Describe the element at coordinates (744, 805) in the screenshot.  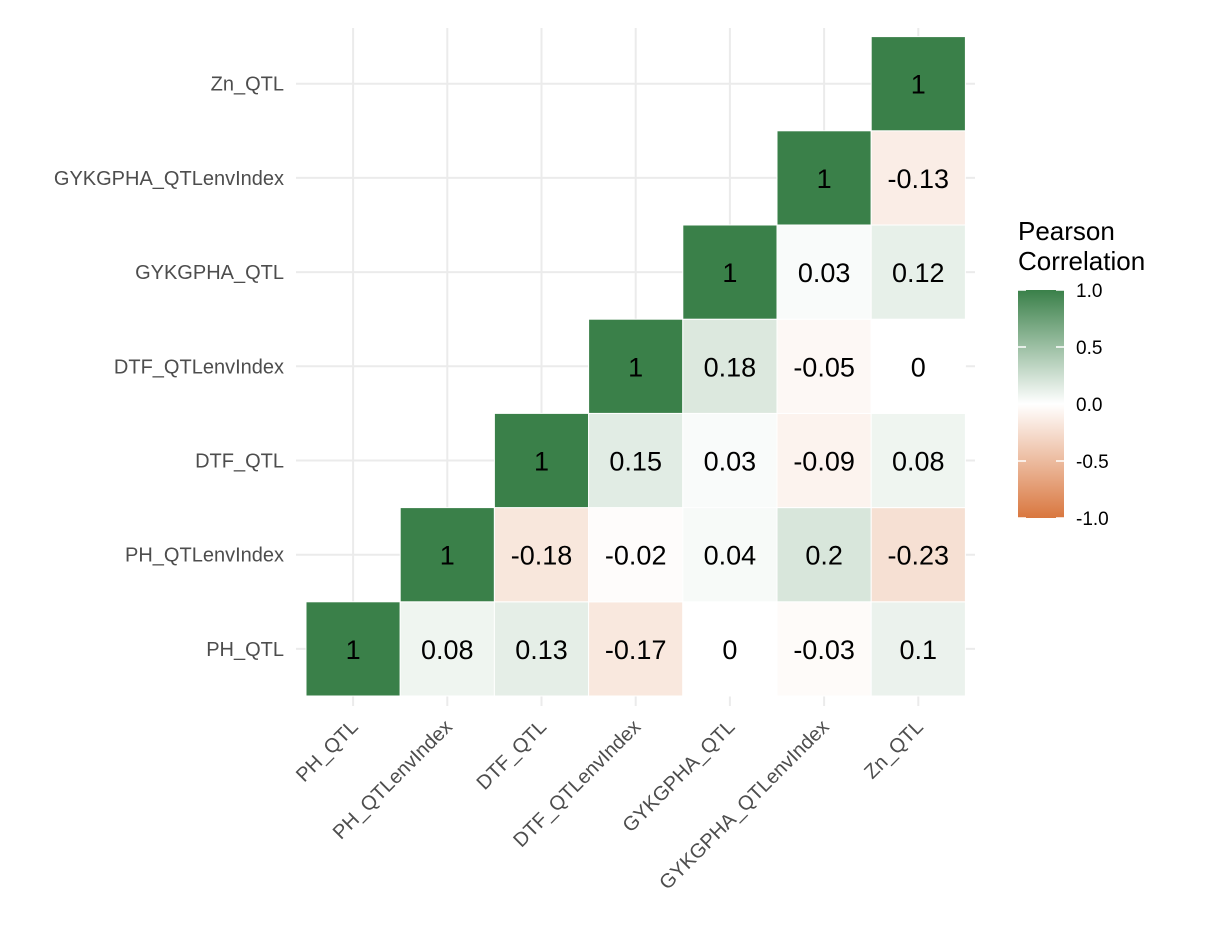
I see `x-tick-label: GYKGPHA_QTLenvIndex` at that location.